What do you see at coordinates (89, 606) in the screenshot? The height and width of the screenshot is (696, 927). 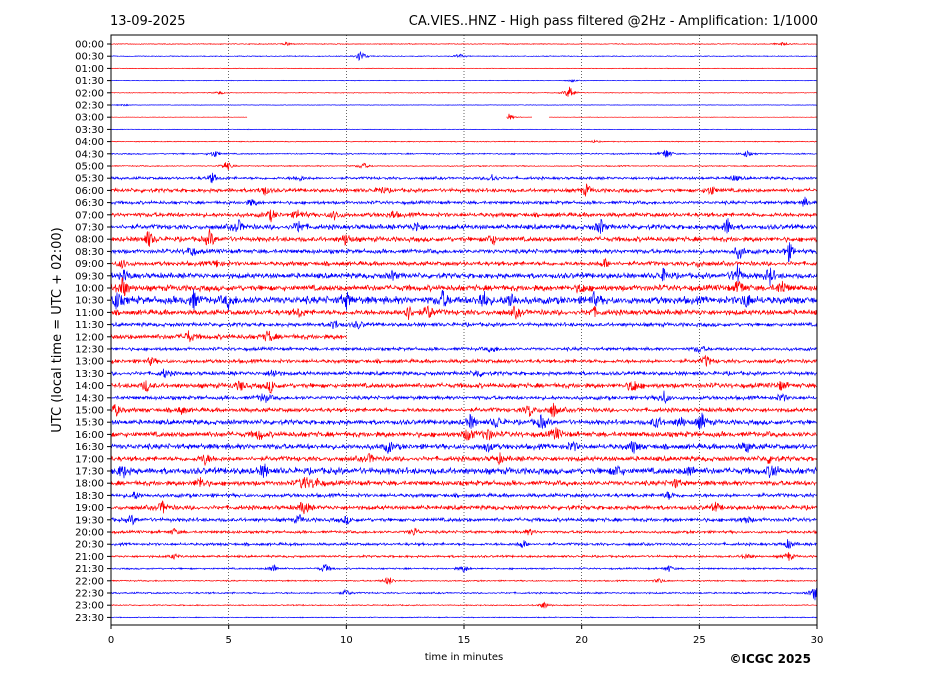 I see `row-time-label: 23:00` at bounding box center [89, 606].